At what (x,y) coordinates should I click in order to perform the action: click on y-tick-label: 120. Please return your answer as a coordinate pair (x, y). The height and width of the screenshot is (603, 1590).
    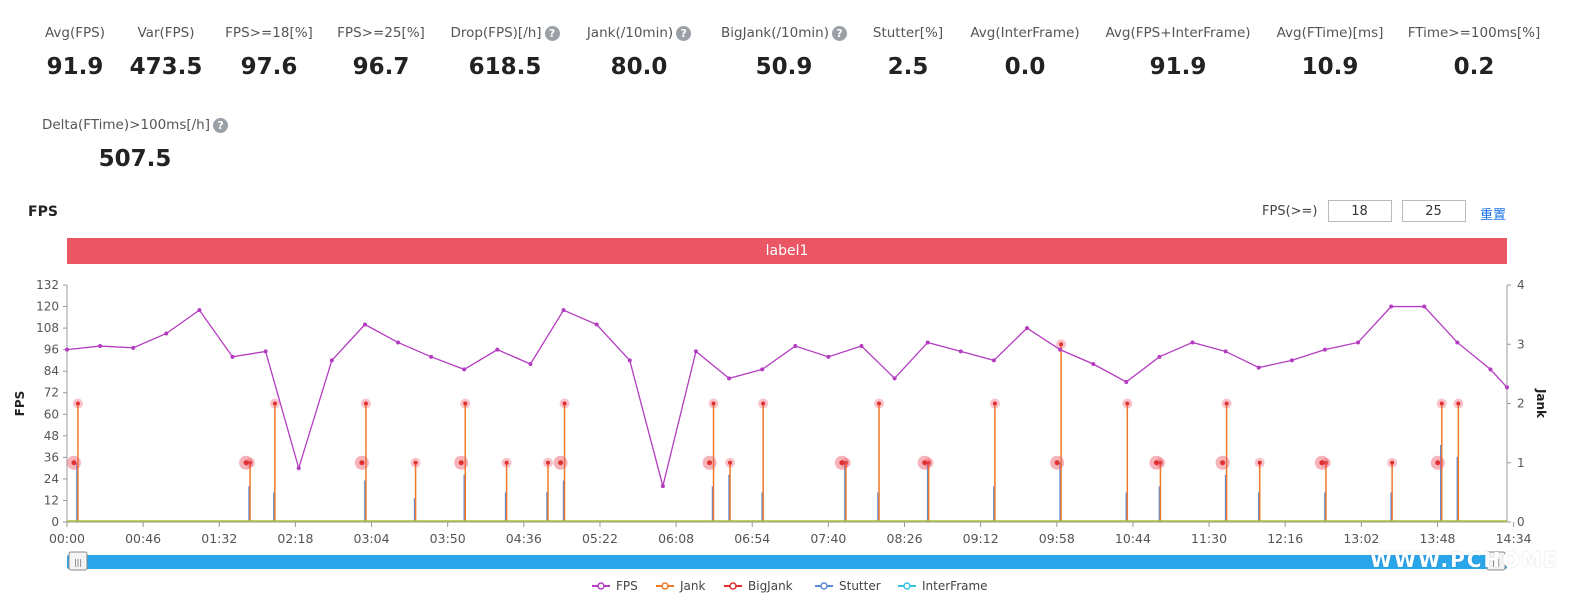
    Looking at the image, I should click on (47, 307).